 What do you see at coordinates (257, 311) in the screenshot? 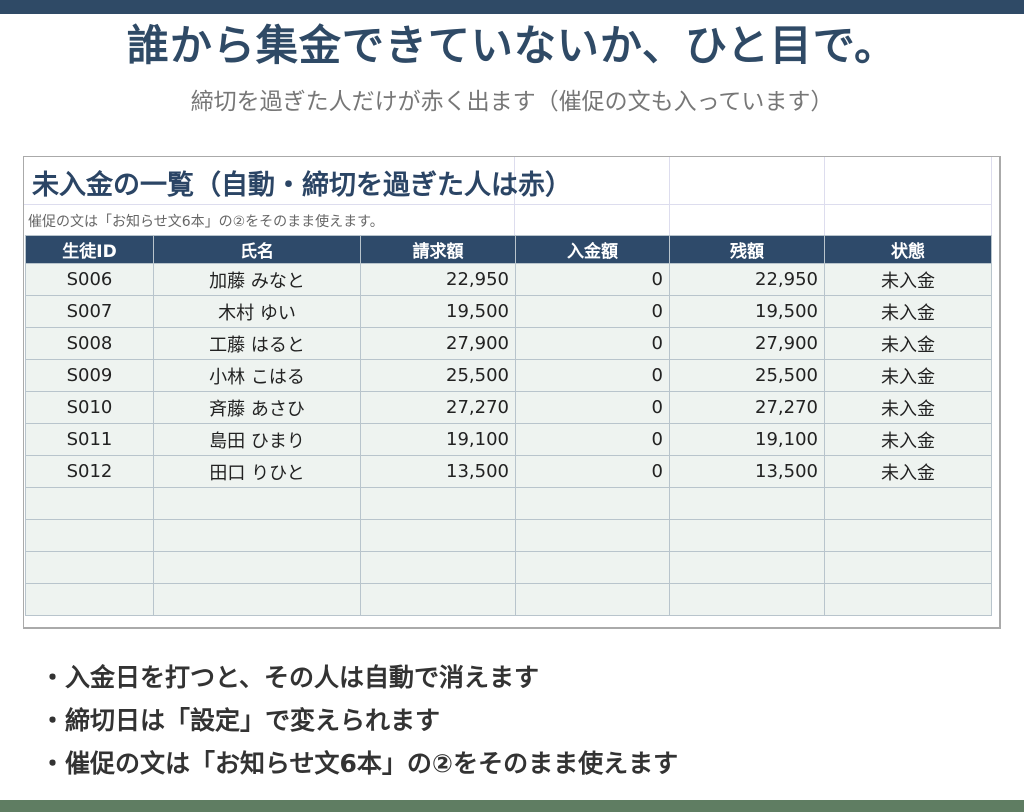
I see `cell: 木村 ゆい` at bounding box center [257, 311].